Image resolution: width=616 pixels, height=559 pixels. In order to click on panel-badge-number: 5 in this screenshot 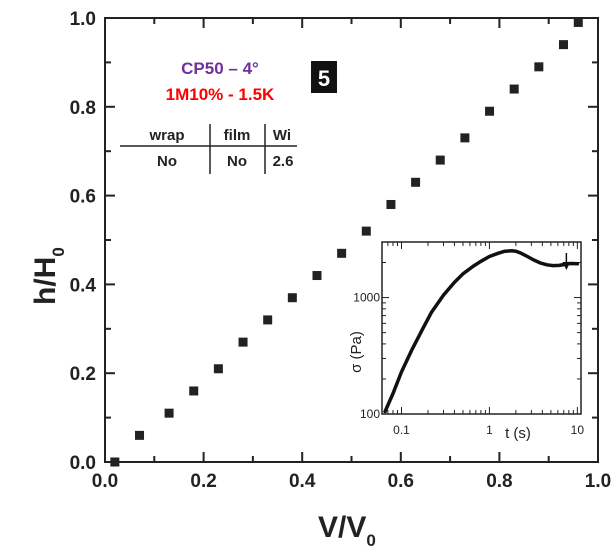, I will do `click(324, 78)`.